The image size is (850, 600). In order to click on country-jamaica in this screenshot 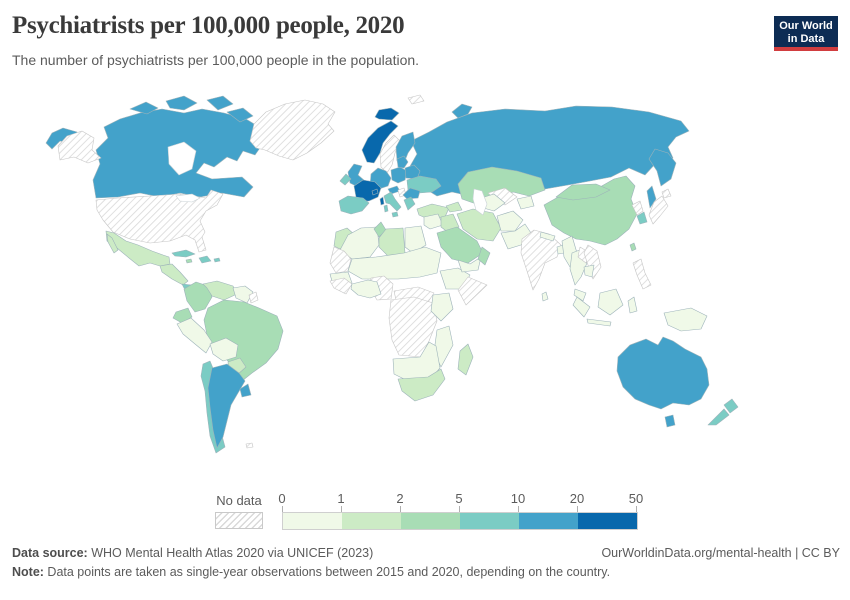, I will do `click(189, 261)`.